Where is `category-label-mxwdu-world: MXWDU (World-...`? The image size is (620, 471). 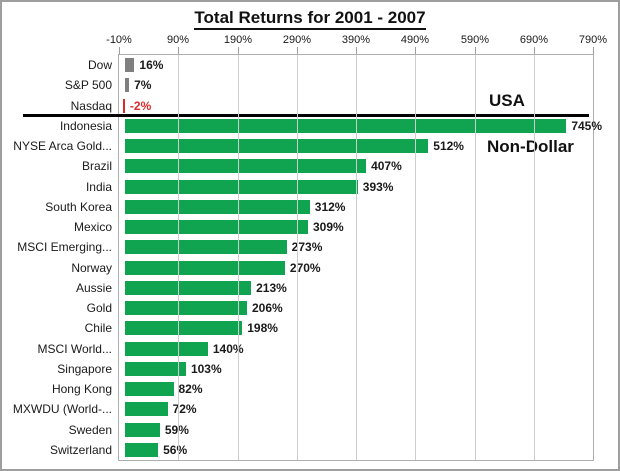 category-label-mxwdu-world: MXWDU (World-... is located at coordinates (62, 409).